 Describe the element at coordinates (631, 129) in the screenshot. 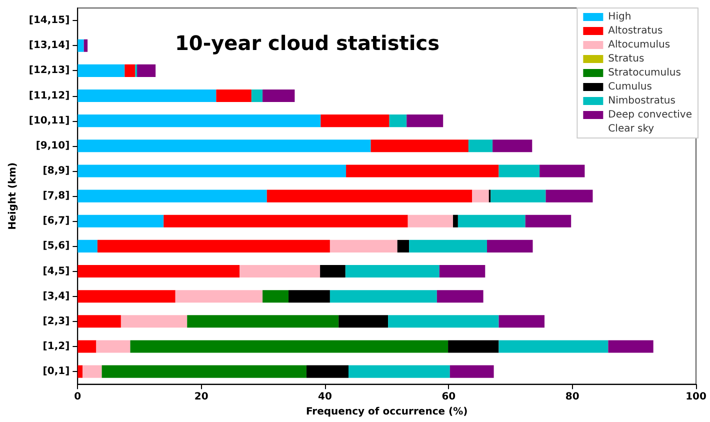

I see `text: Clear sky` at that location.